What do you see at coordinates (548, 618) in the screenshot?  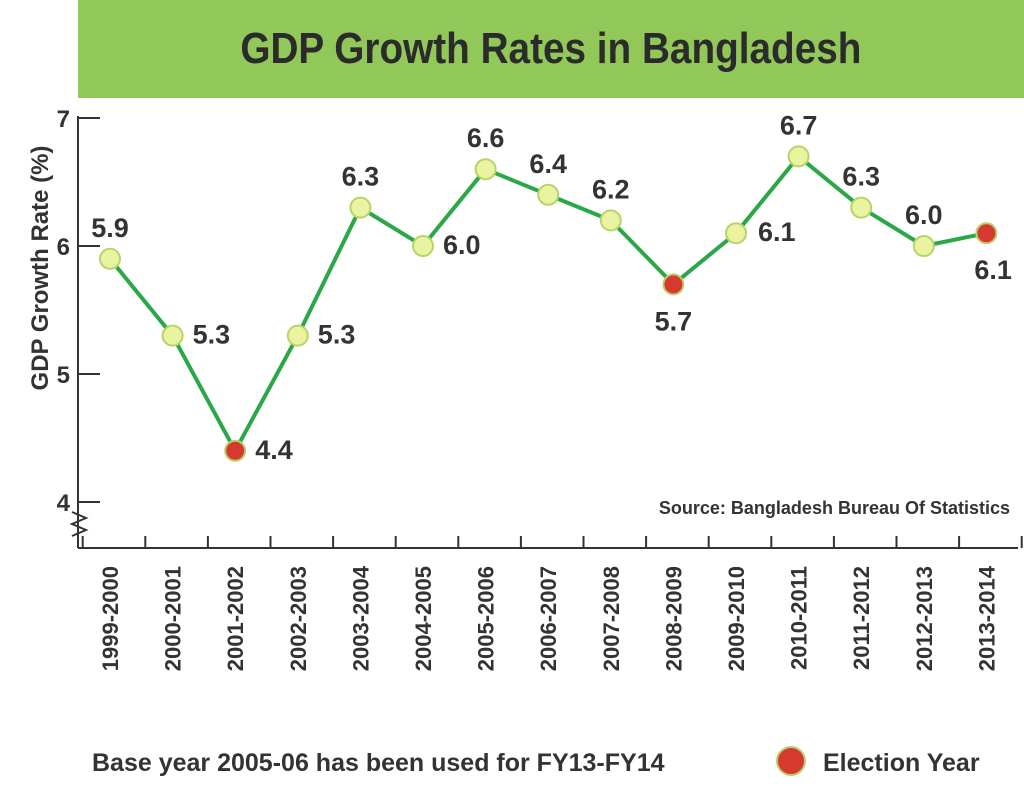 I see `x-category-label: 2006-2007` at bounding box center [548, 618].